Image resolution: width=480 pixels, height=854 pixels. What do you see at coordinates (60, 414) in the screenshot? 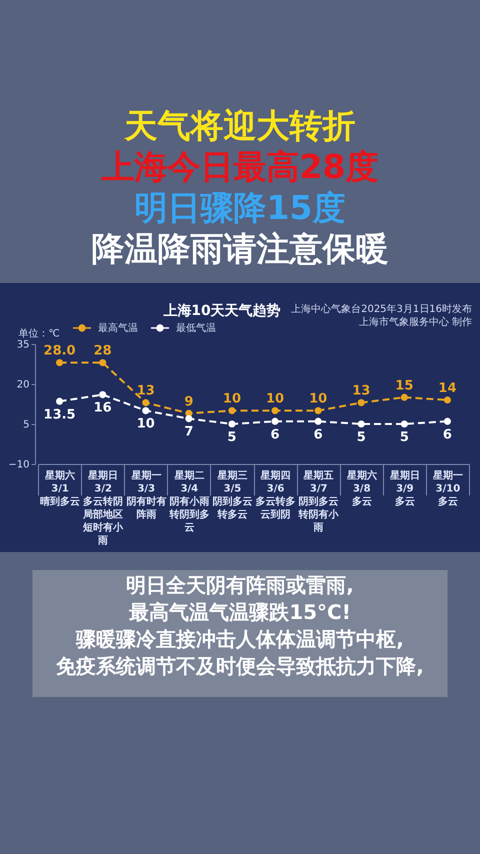
I see `data-label: 13.5` at bounding box center [60, 414].